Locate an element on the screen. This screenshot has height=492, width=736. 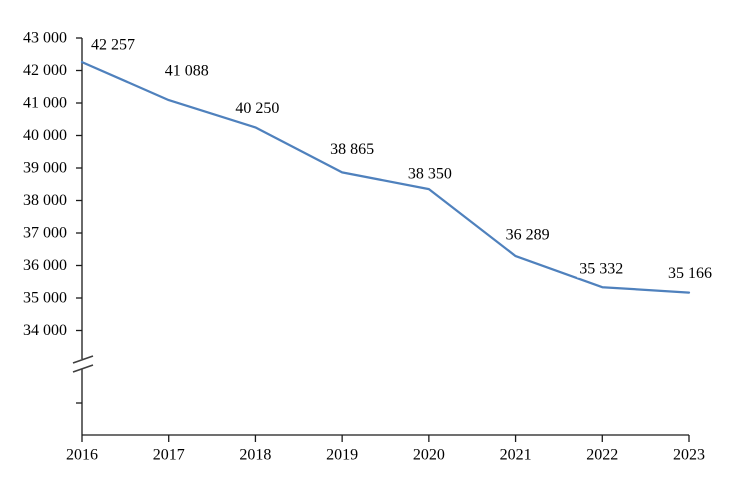
y-axis-tick-label: 34 000 is located at coordinates (45, 330).